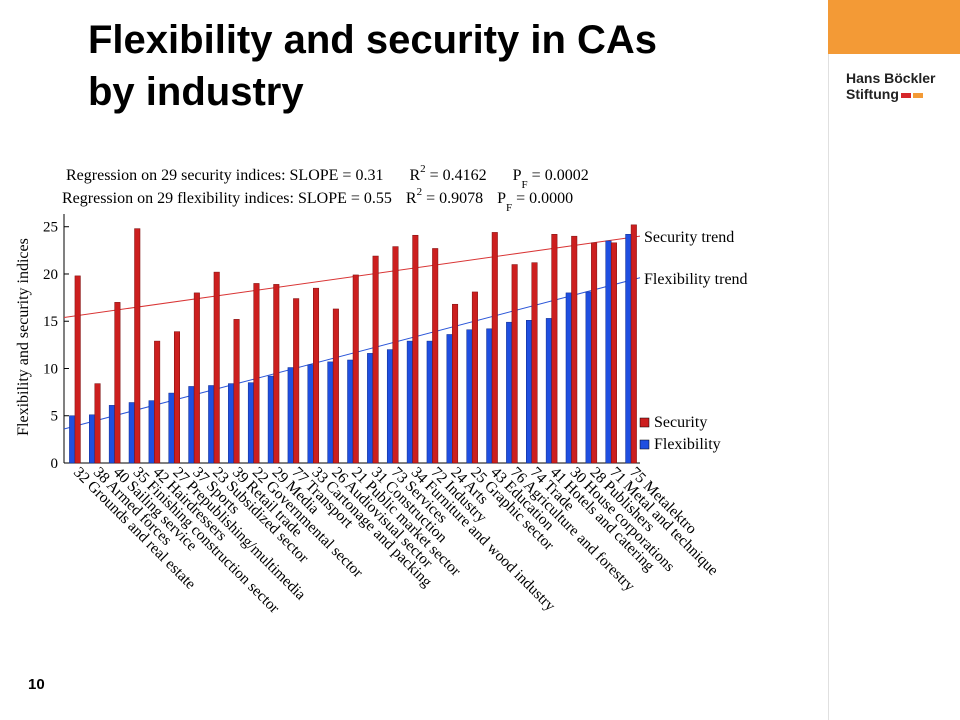  What do you see at coordinates (55, 417) in the screenshot?
I see `y-tick-label: 5` at bounding box center [55, 417].